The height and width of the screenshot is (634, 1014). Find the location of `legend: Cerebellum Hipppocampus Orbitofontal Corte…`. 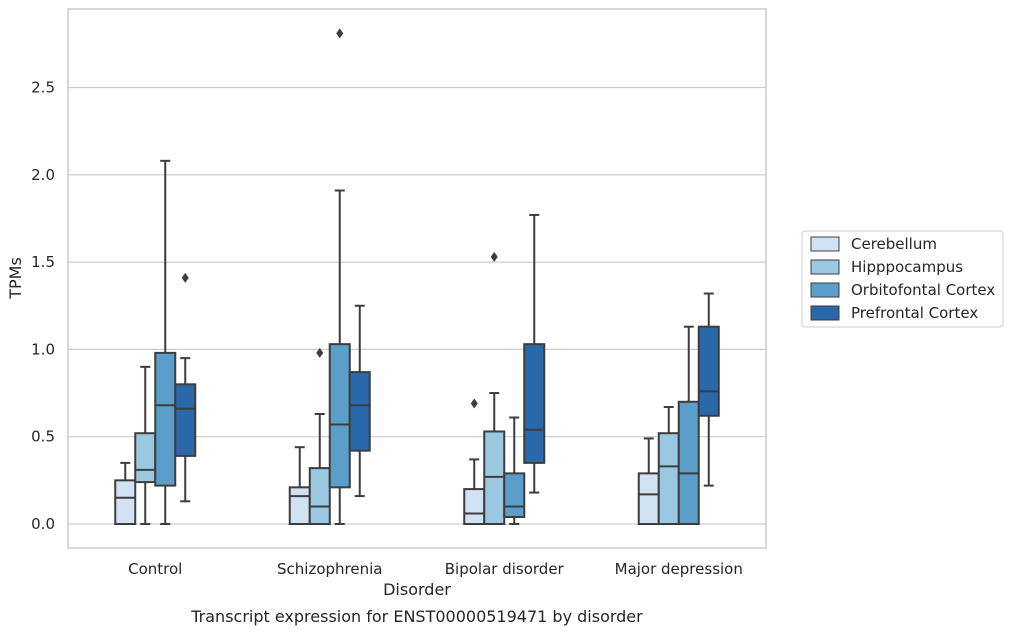

legend: Cerebellum Hipppocampus Orbitofontal Corte… is located at coordinates (902, 279).